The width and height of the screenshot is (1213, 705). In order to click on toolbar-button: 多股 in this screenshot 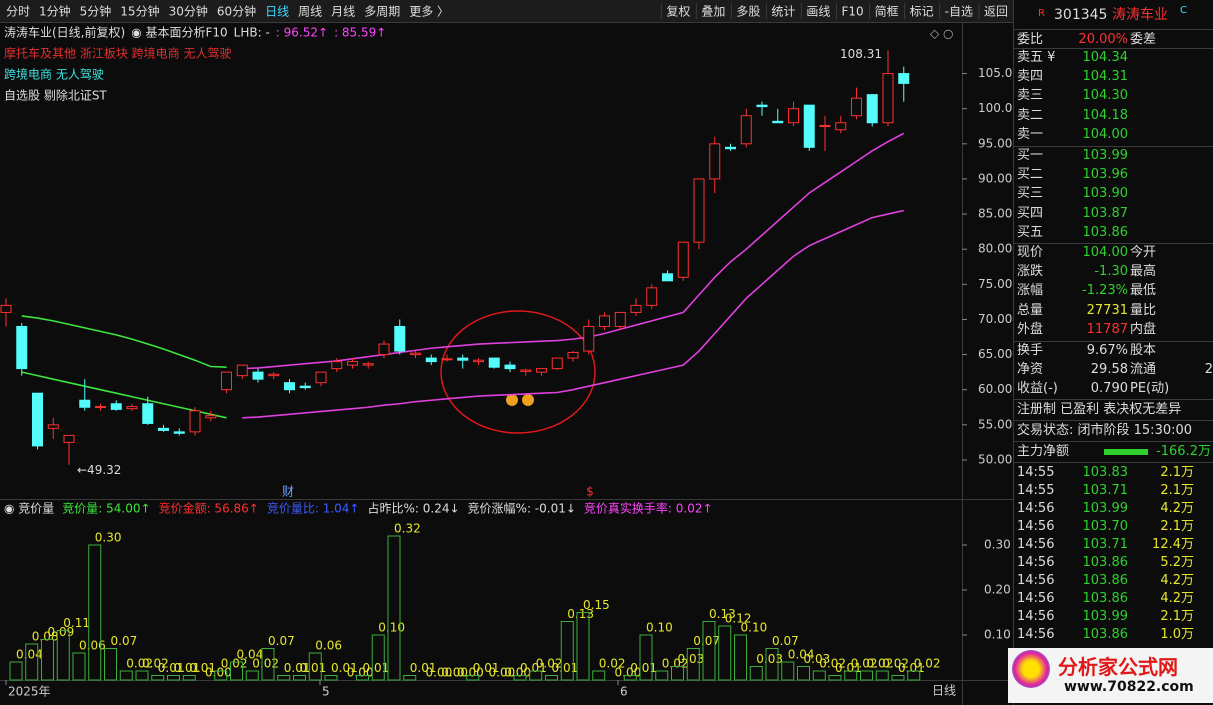, I will do `click(748, 12)`.